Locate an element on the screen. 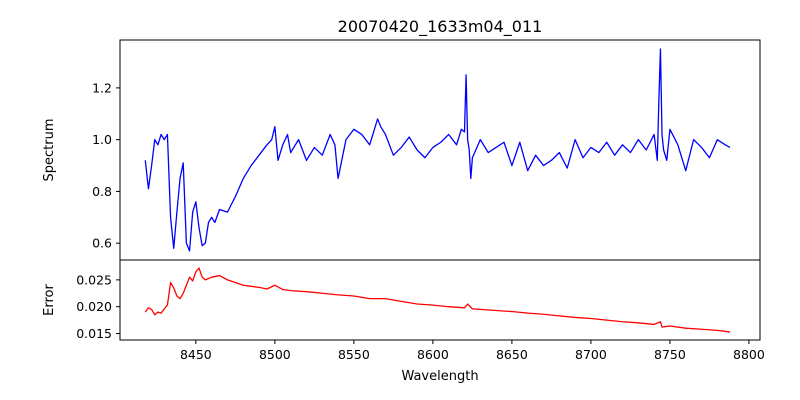 This screenshot has height=400, width=800. x-tick-label: 8600 is located at coordinates (433, 354).